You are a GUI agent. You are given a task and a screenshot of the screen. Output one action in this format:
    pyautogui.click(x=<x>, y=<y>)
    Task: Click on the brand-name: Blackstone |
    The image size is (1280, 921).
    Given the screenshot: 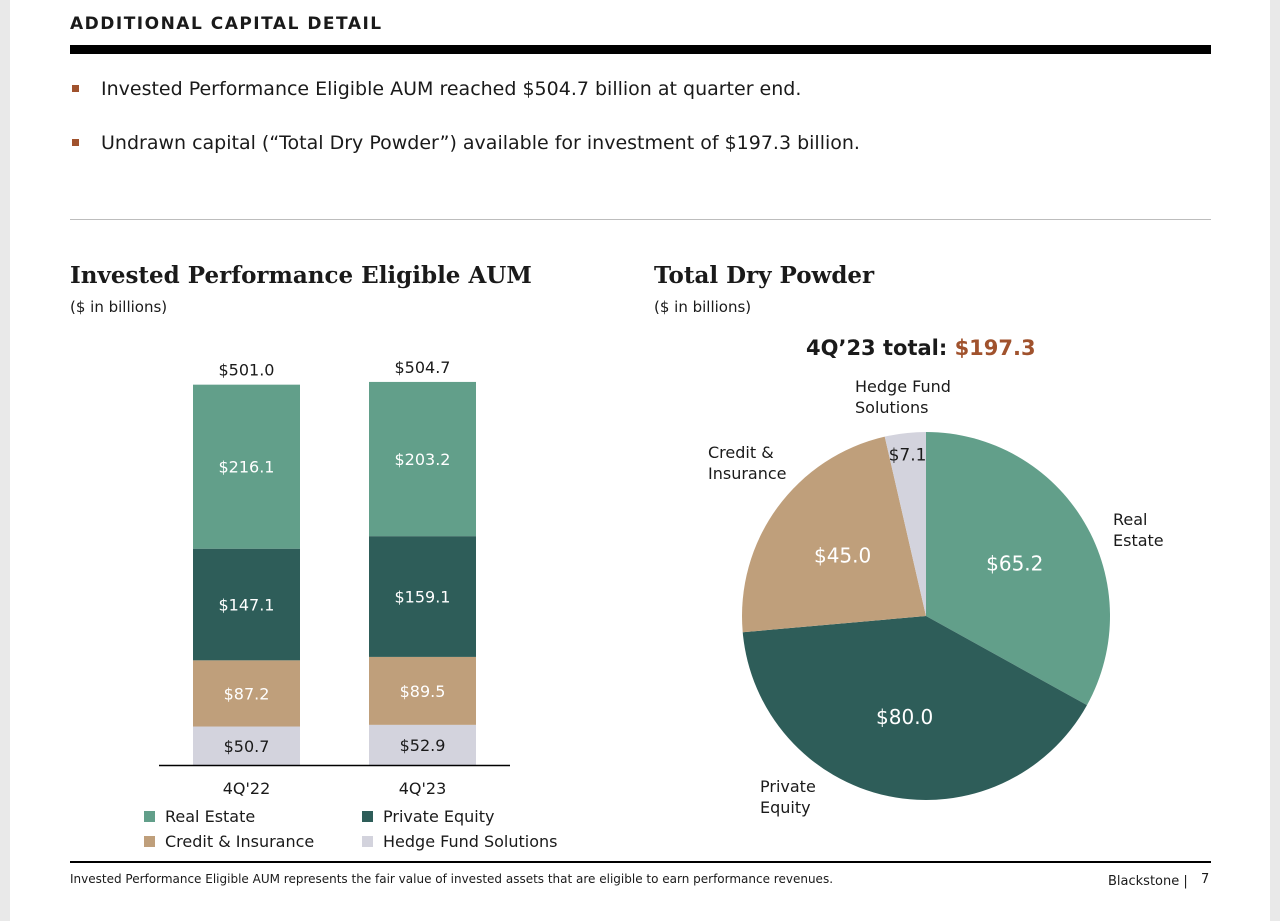 What is the action you would take?
    pyautogui.click(x=1148, y=881)
    